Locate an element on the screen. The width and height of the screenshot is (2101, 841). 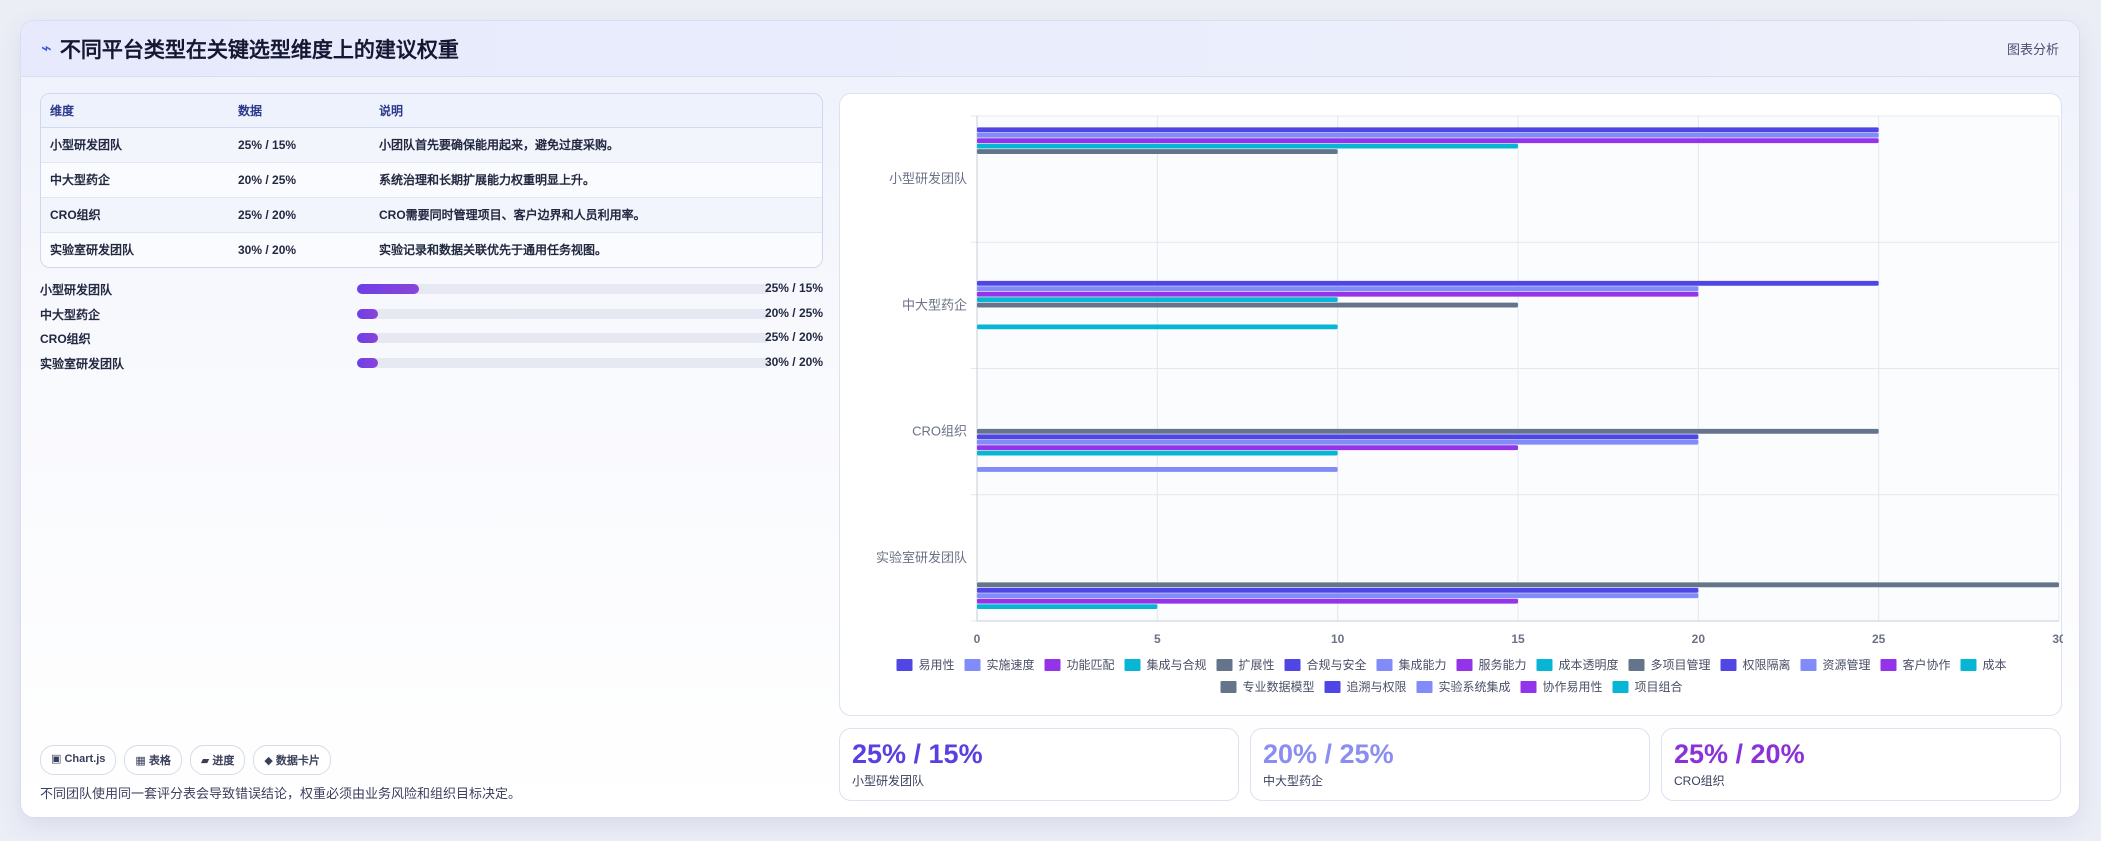
progress-label: 小型研发团队 is located at coordinates (76, 290).